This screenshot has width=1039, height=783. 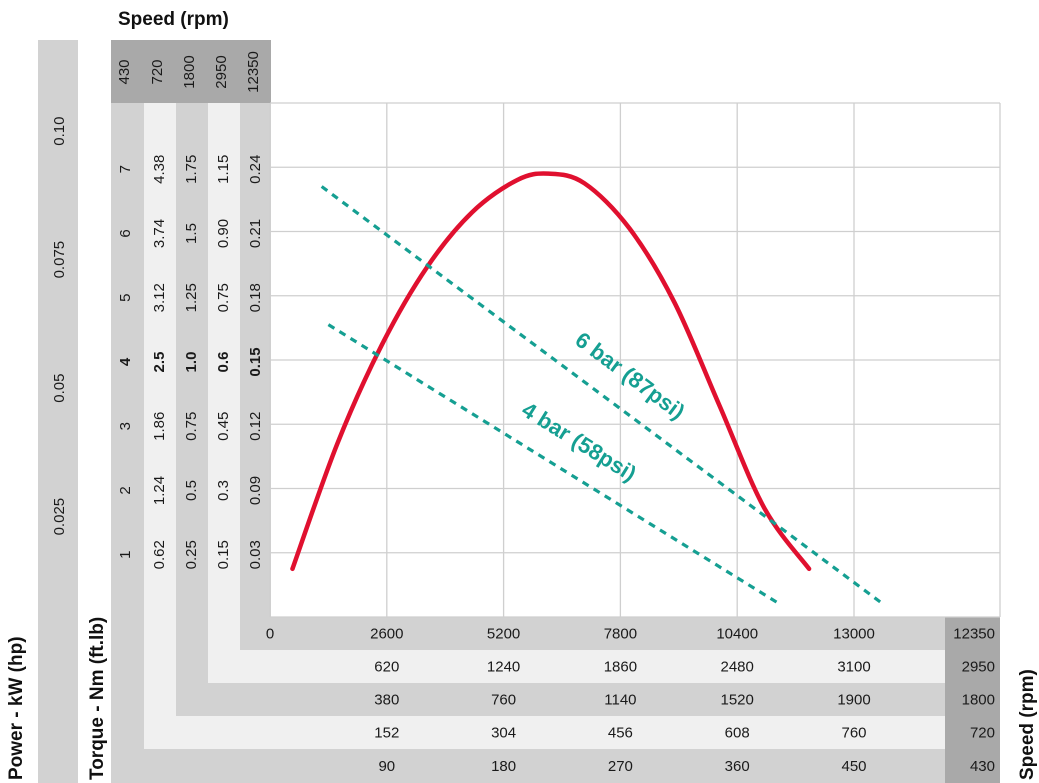 What do you see at coordinates (737, 699) in the screenshot?
I see `x-tick-label: 1520` at bounding box center [737, 699].